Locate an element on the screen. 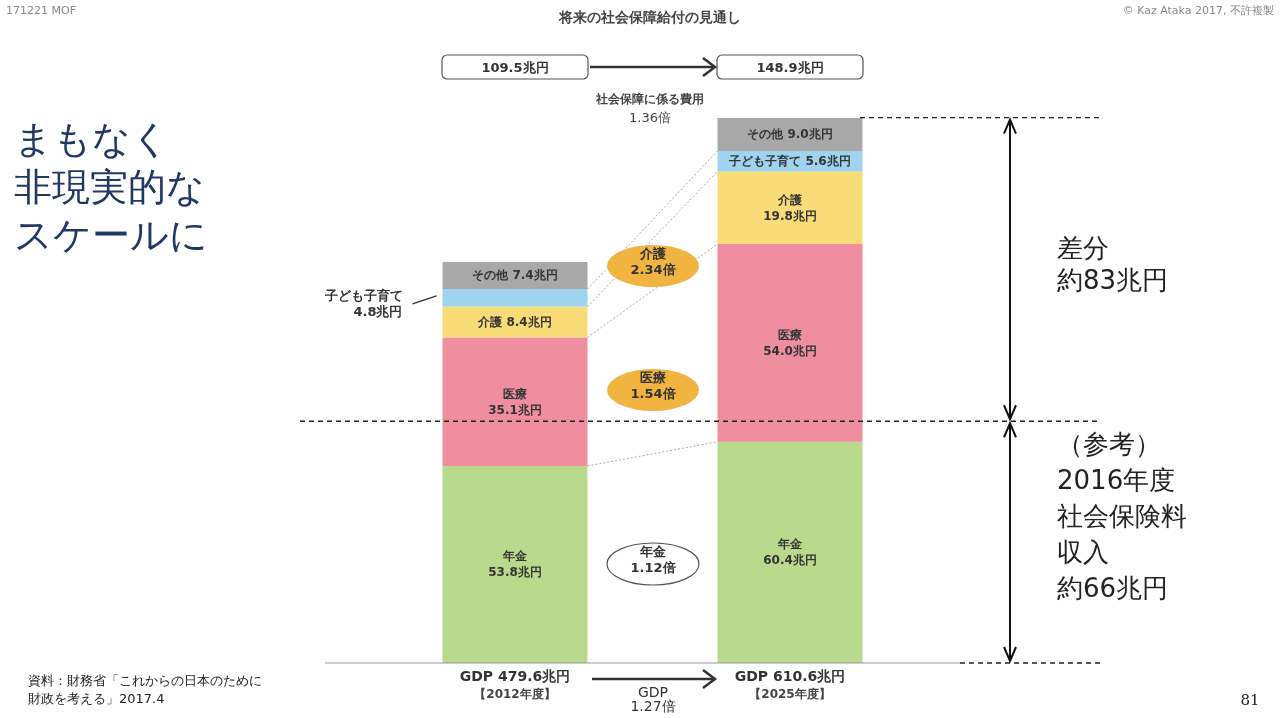 This screenshot has height=718, width=1280. data-label: 19.8兆円 is located at coordinates (790, 215).